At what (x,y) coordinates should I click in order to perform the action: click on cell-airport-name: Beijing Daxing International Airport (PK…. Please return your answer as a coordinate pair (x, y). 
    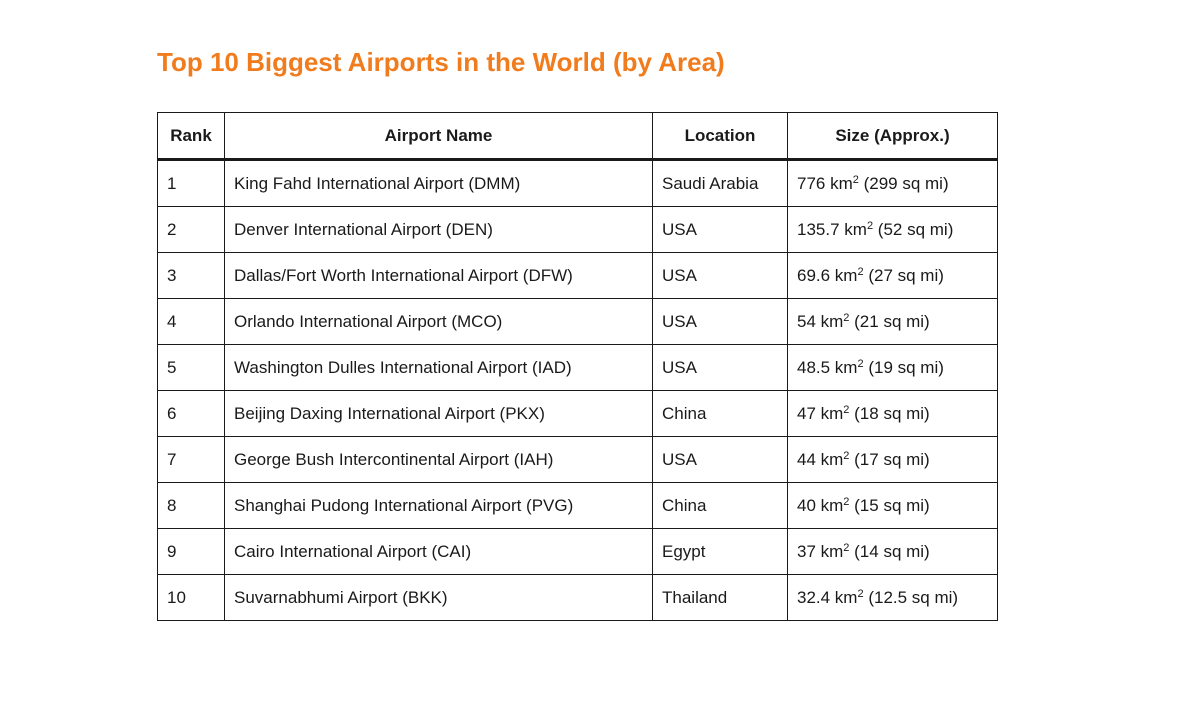
    Looking at the image, I should click on (438, 413).